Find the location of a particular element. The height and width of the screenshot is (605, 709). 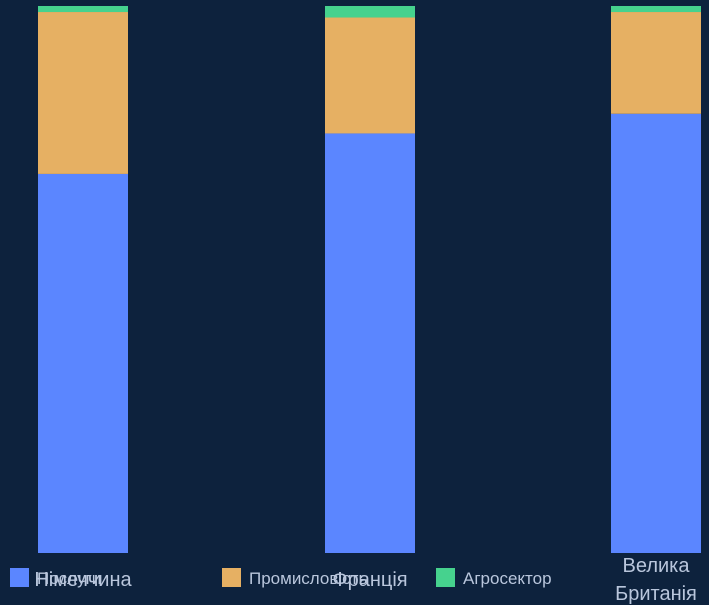

legend-label-1: Послуги is located at coordinates (69, 578).